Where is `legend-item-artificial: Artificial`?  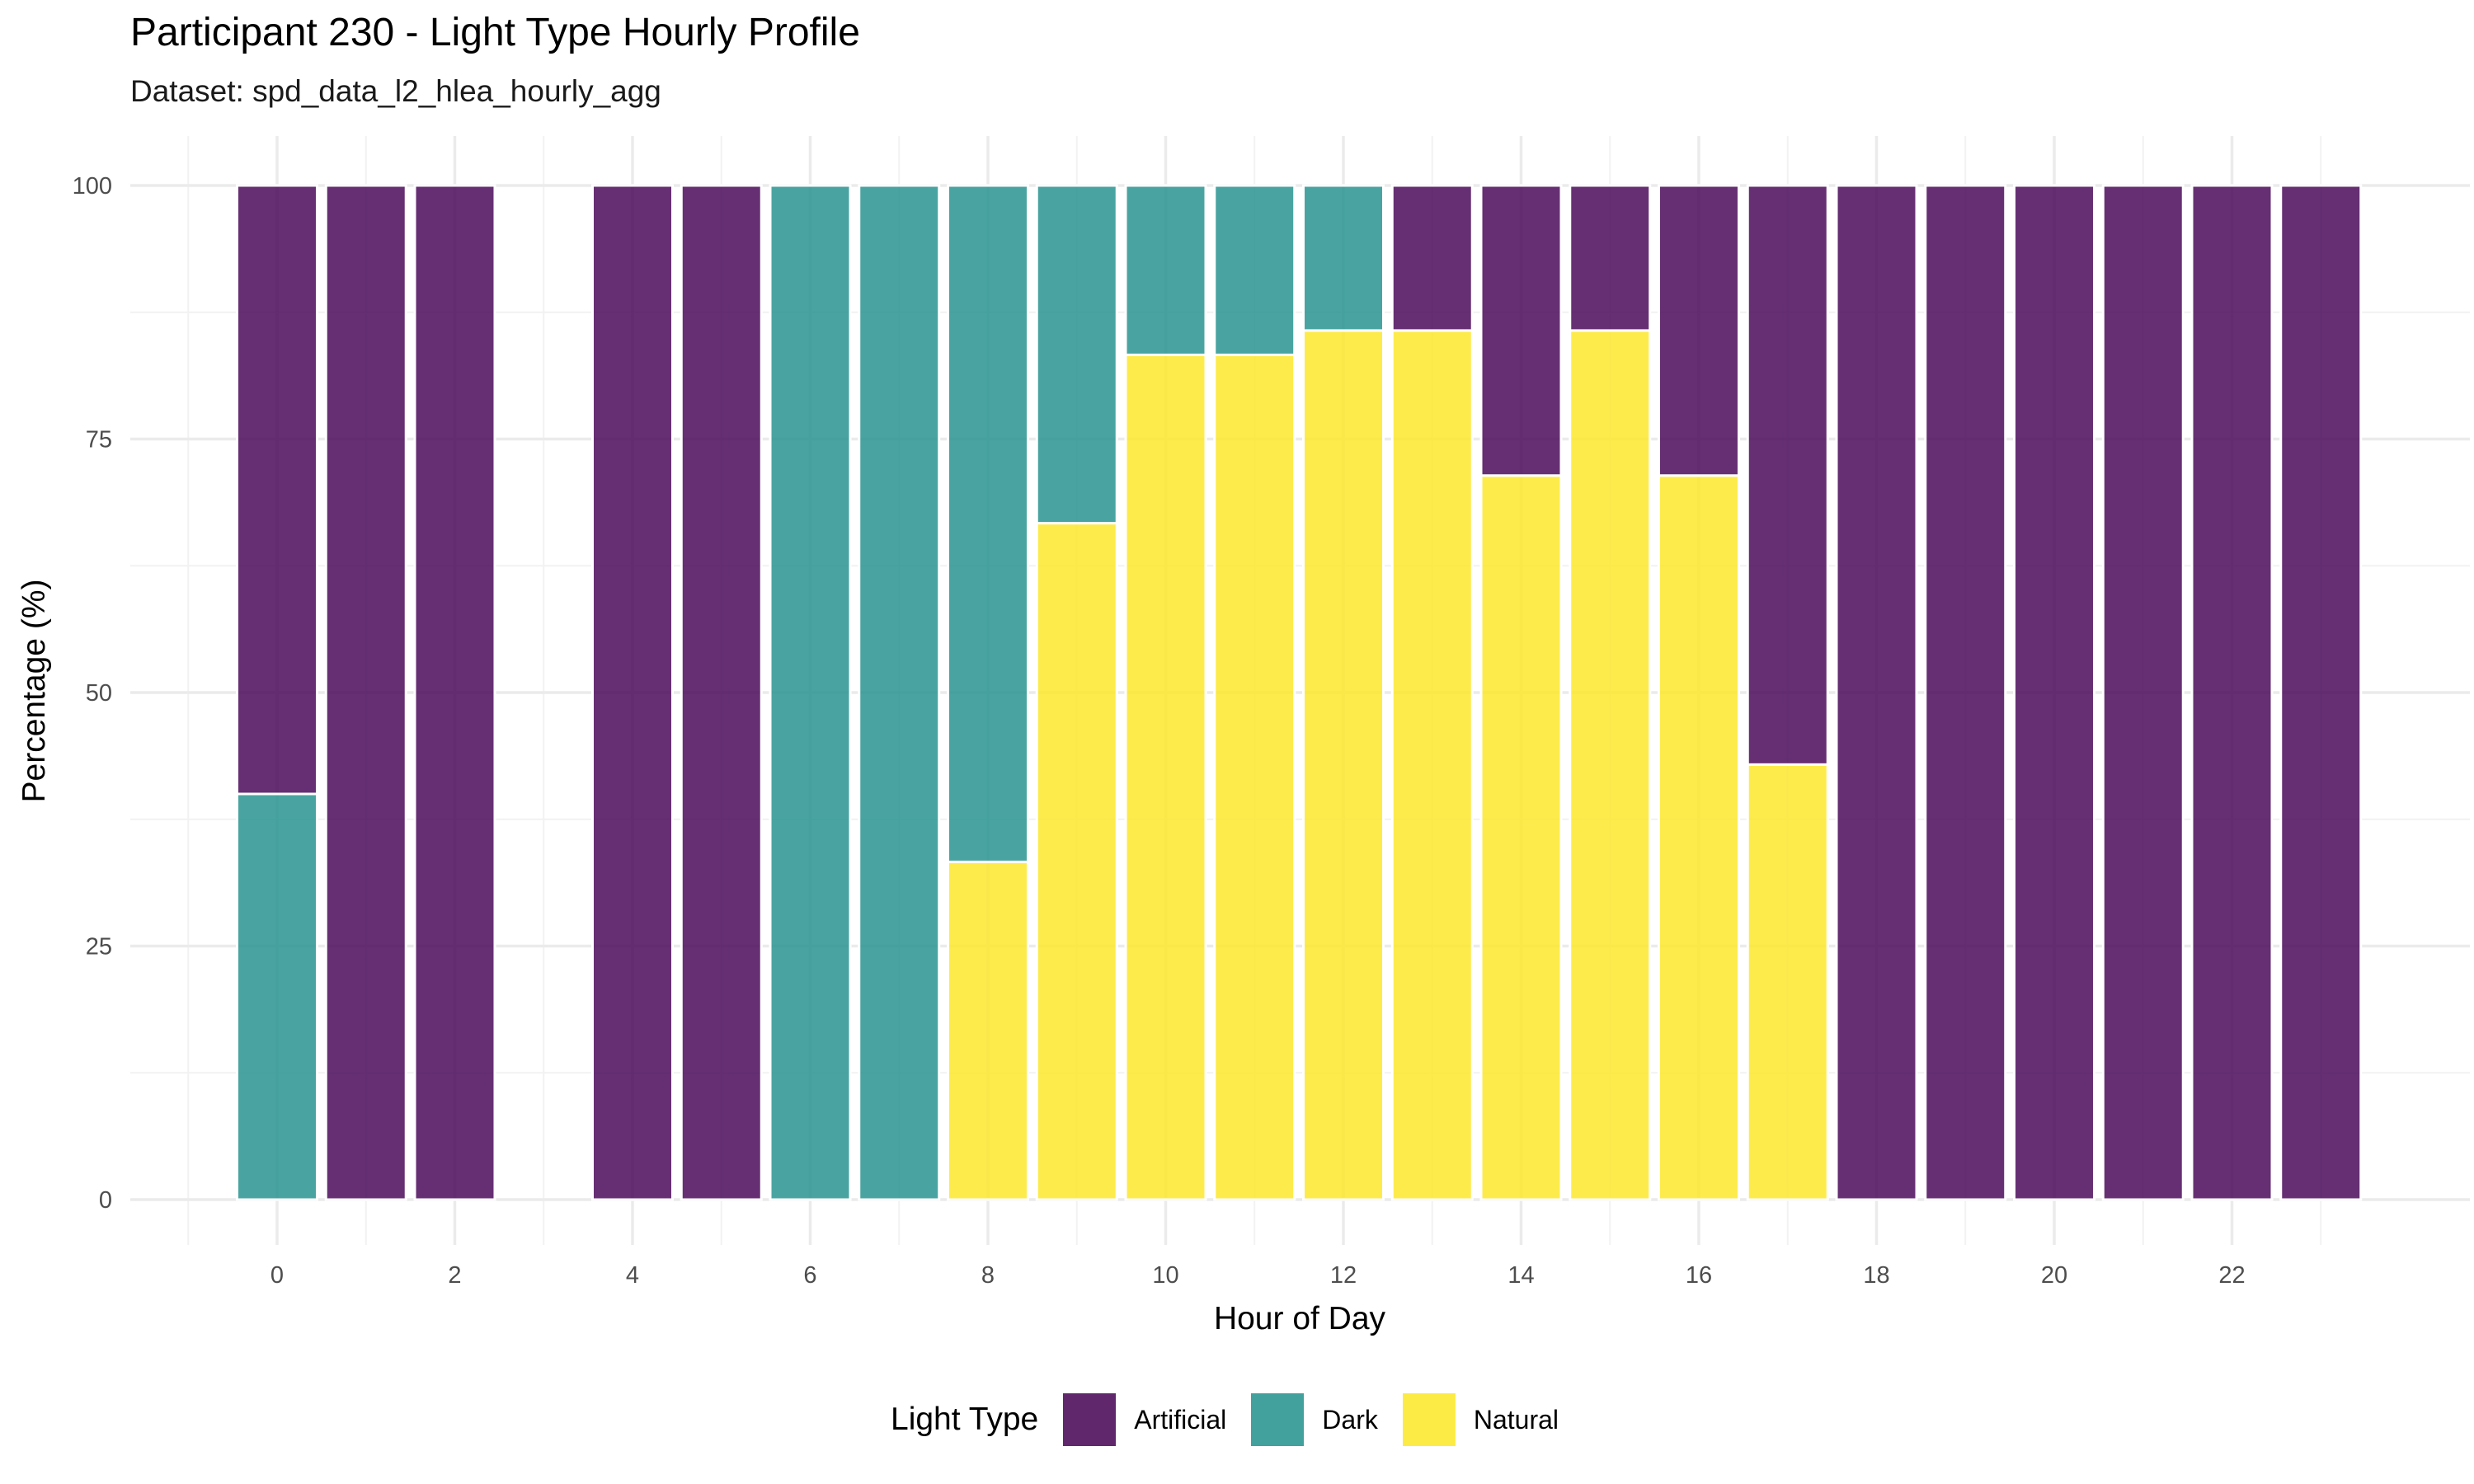
legend-item-artificial: Artificial is located at coordinates (1144, 1419).